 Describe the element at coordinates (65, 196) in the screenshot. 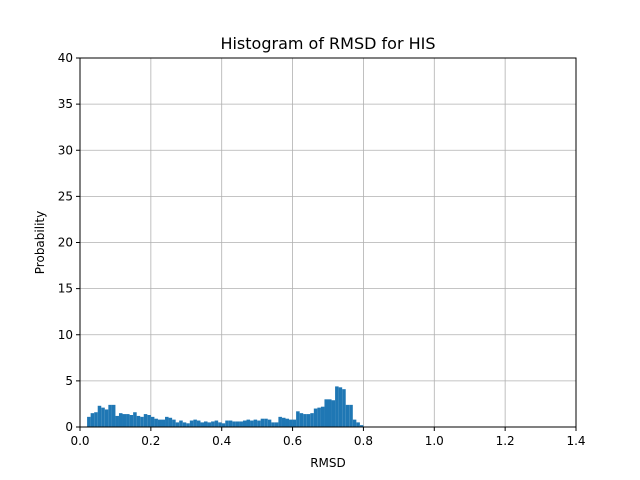

I see `y-tick-label: 25` at that location.